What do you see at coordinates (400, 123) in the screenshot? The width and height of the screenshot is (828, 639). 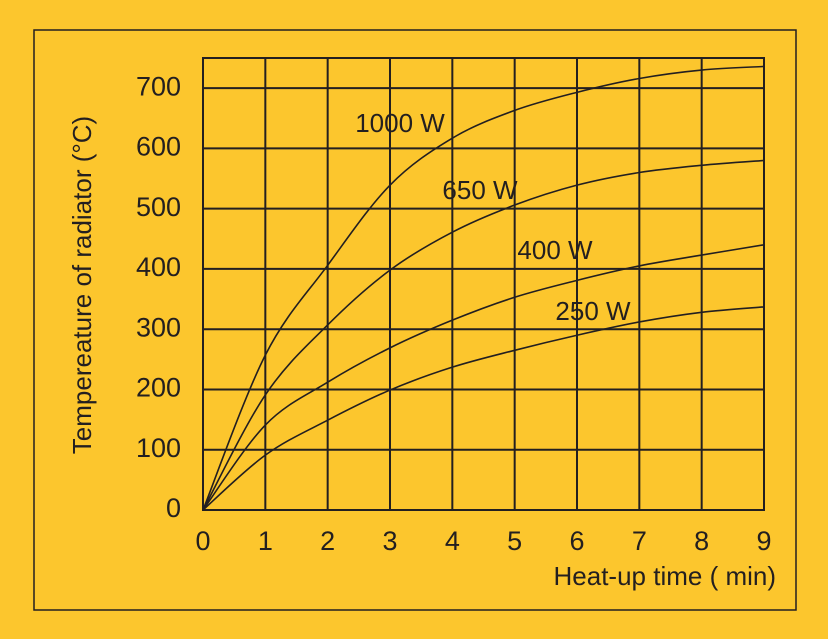 I see `series-label: 1000 W` at bounding box center [400, 123].